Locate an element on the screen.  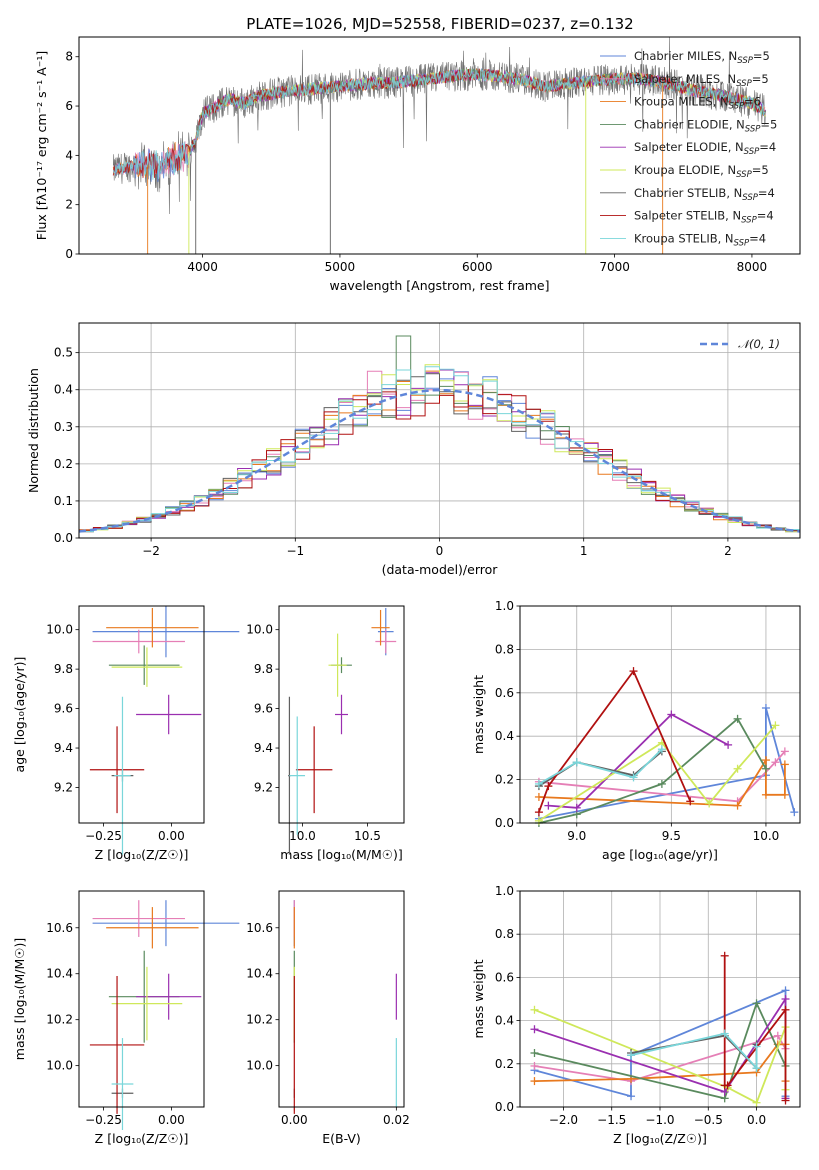
y-tick-label: 10.4 is located at coordinates (59, 974).